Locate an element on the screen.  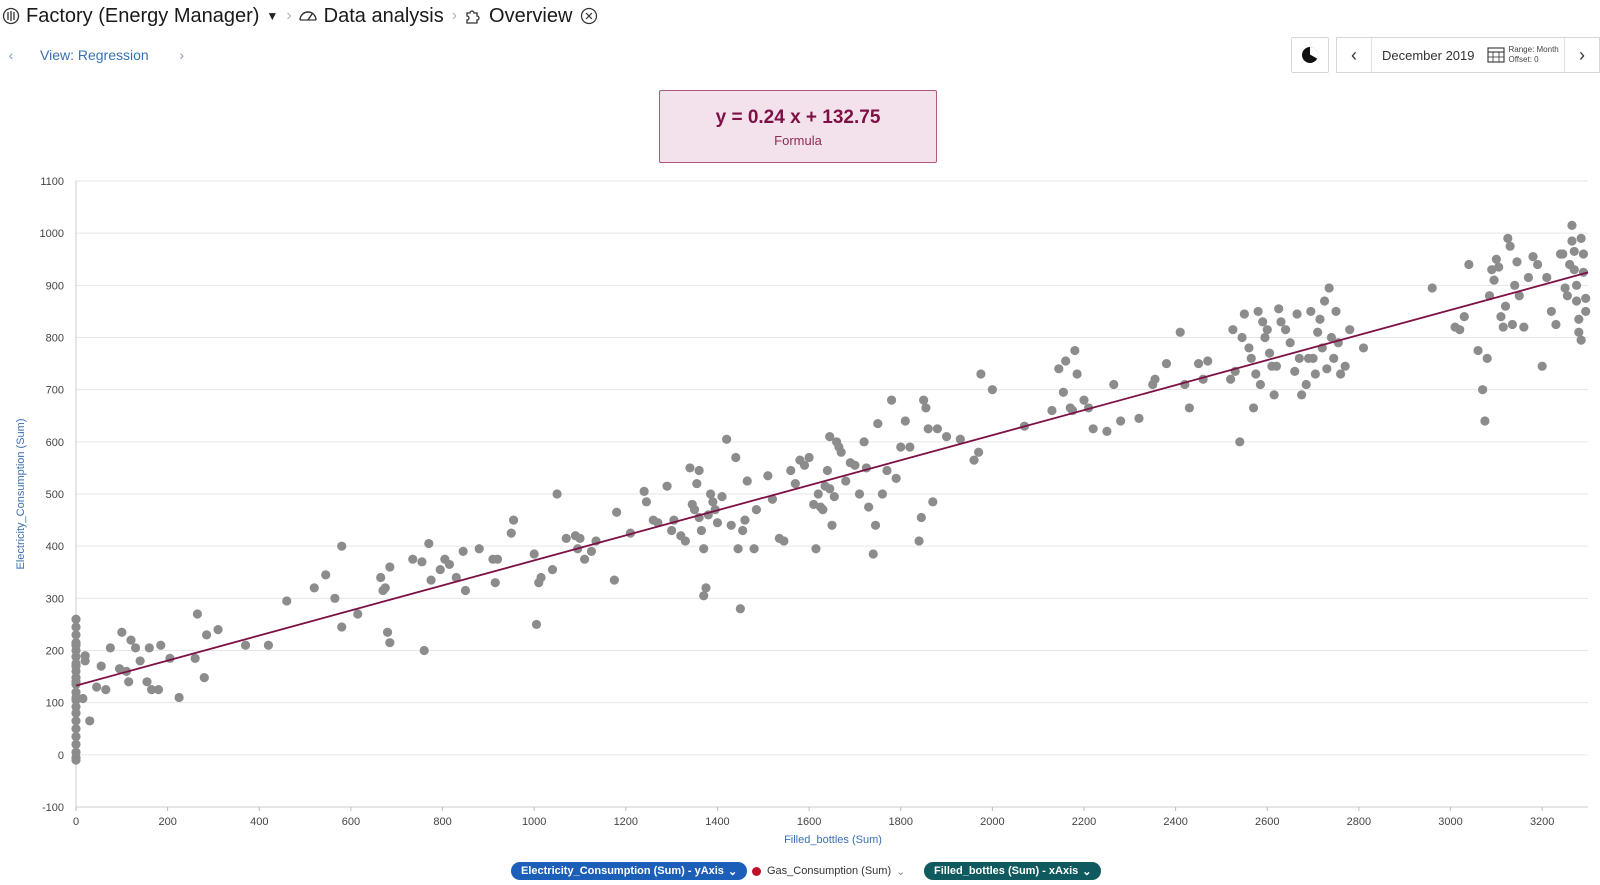
breadcrumb-root-label: Factory (Energy Manager) is located at coordinates (143, 15).